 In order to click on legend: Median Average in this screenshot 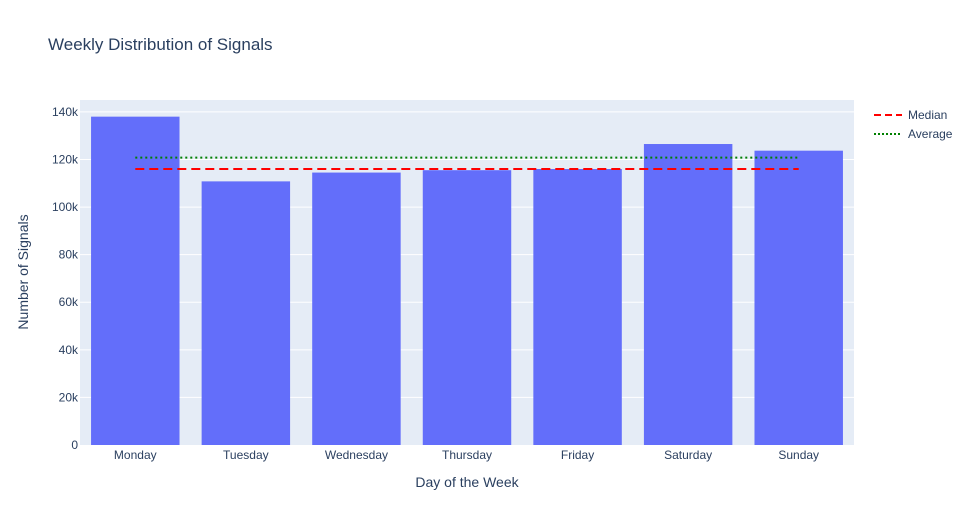, I will do `click(913, 124)`.